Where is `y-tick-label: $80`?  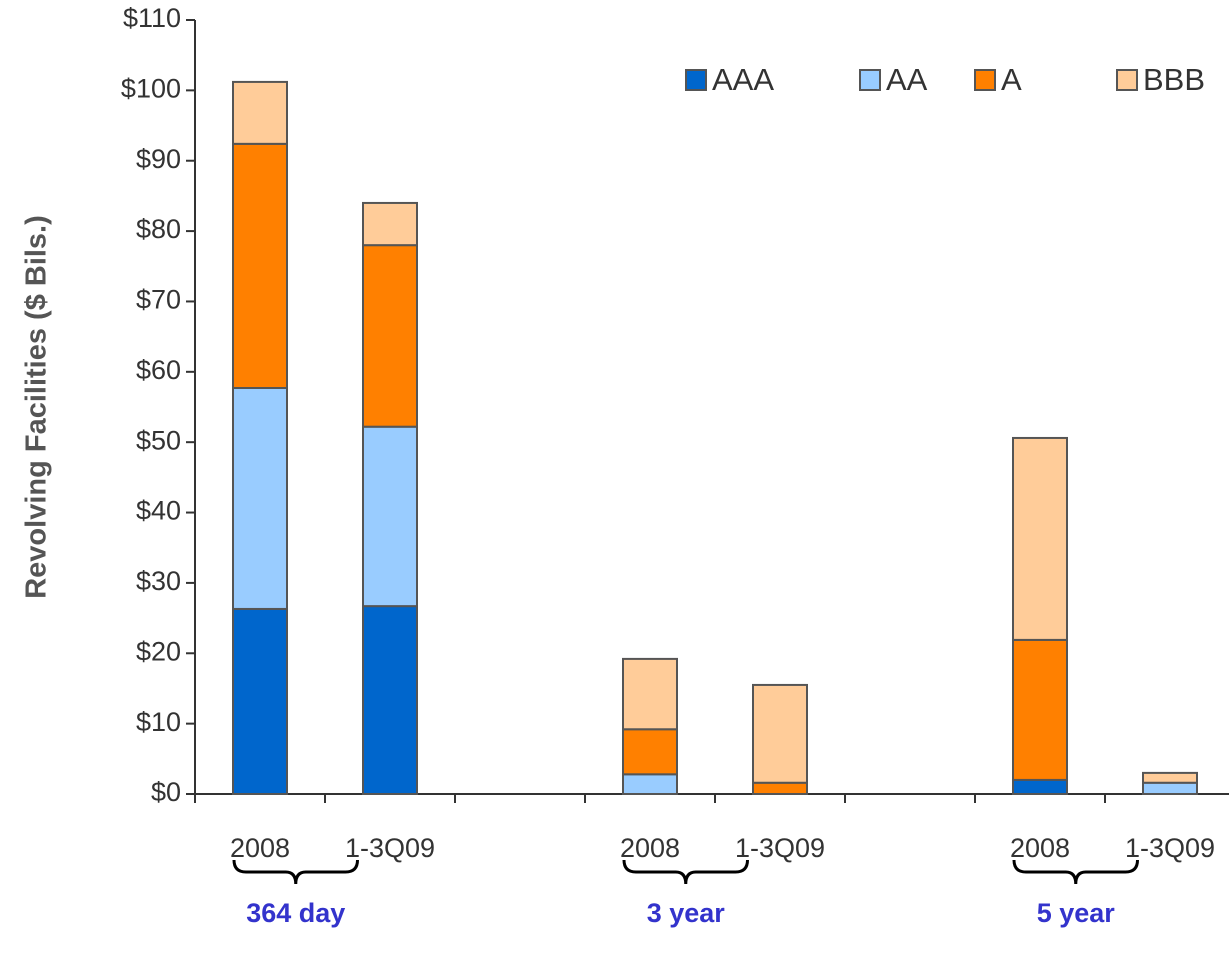
y-tick-label: $80 is located at coordinates (158, 229).